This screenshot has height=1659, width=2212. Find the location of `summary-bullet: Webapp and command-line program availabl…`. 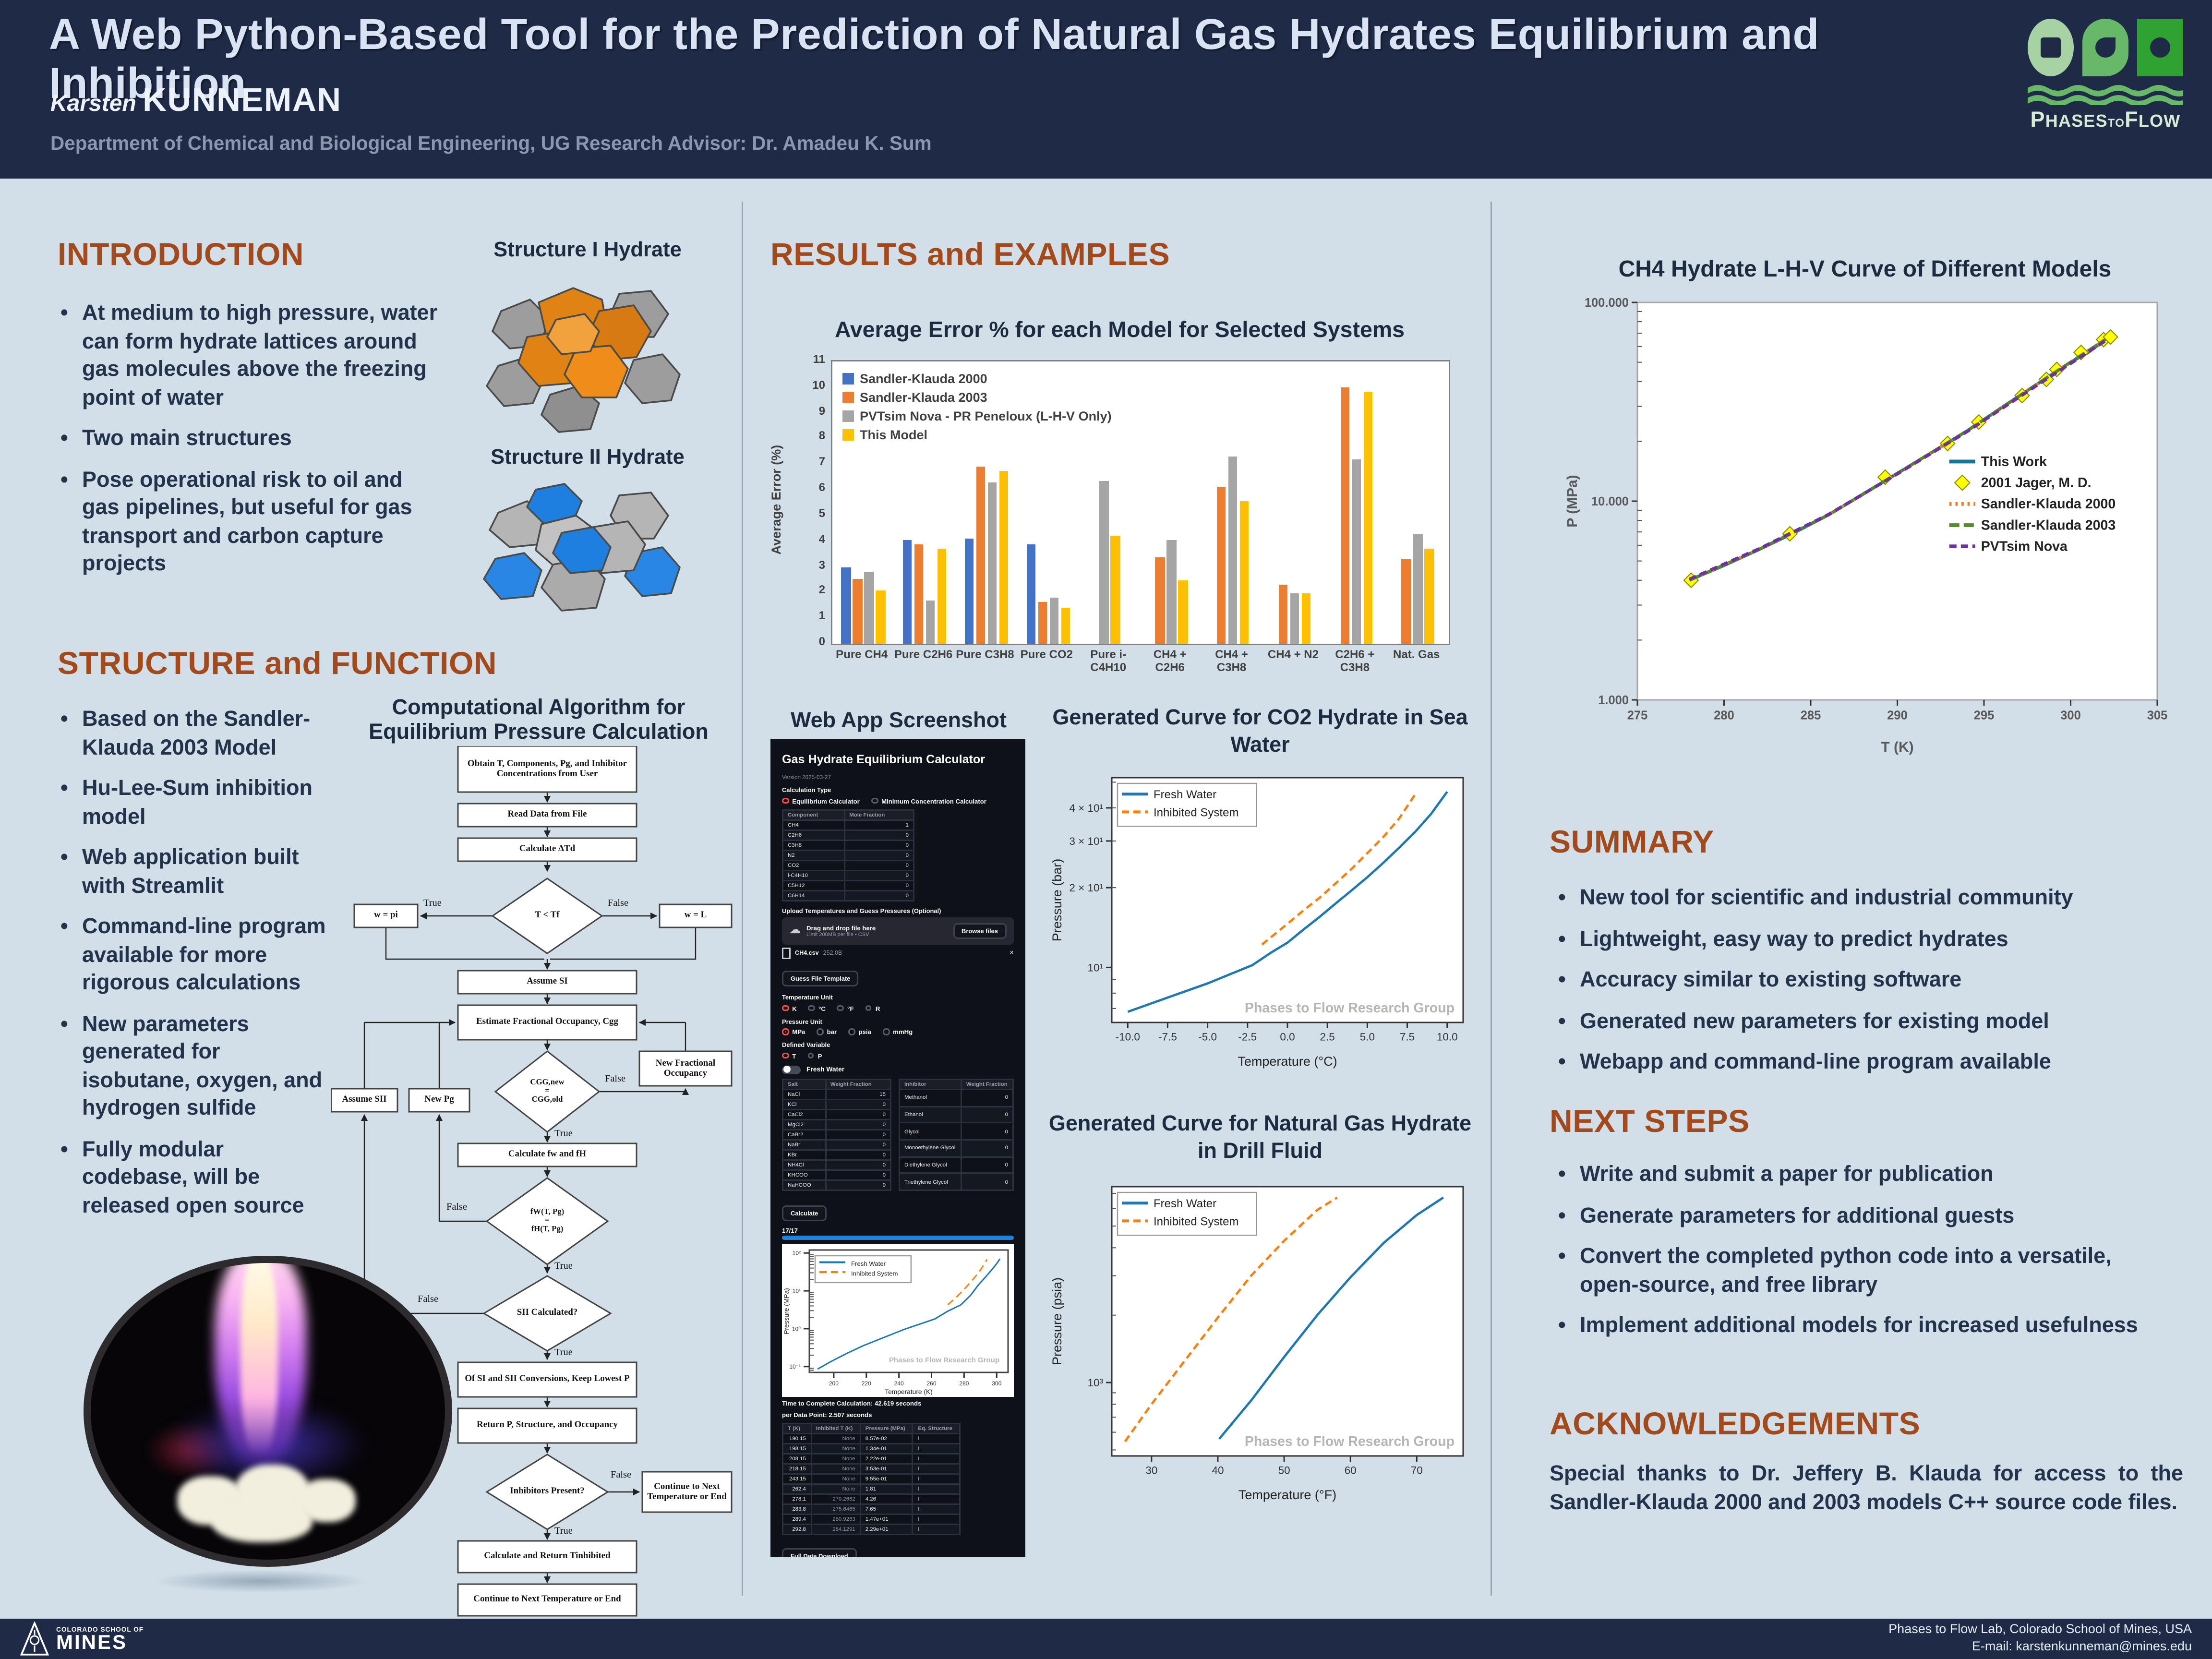

summary-bullet: Webapp and command-line program availabl… is located at coordinates (1865, 1062).